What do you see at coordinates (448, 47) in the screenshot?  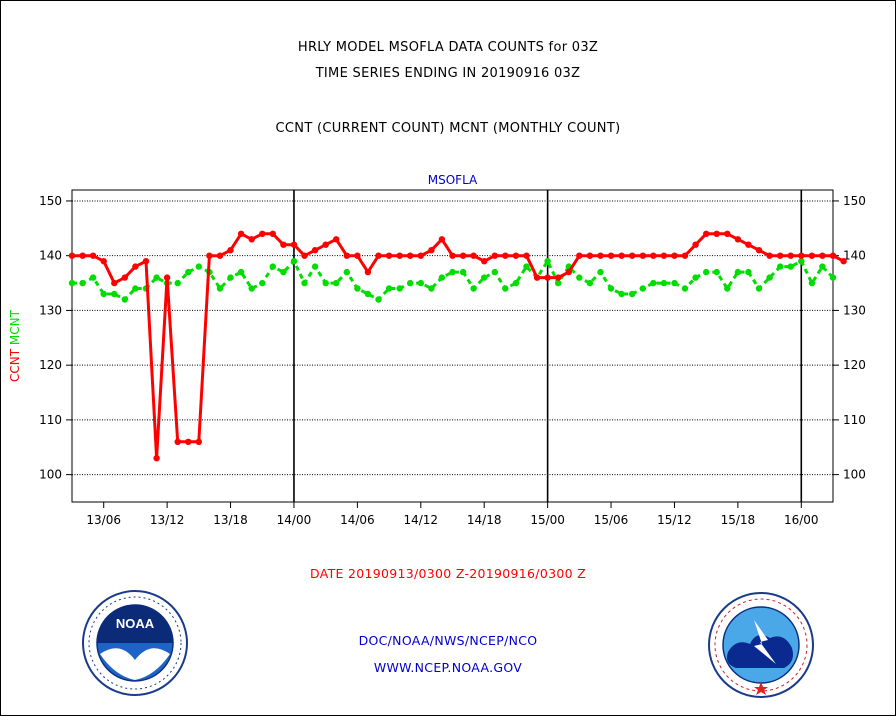 I see `chart-title-line1: HRLY MODEL MSOFLA DATA COUNTS for 03Z` at bounding box center [448, 47].